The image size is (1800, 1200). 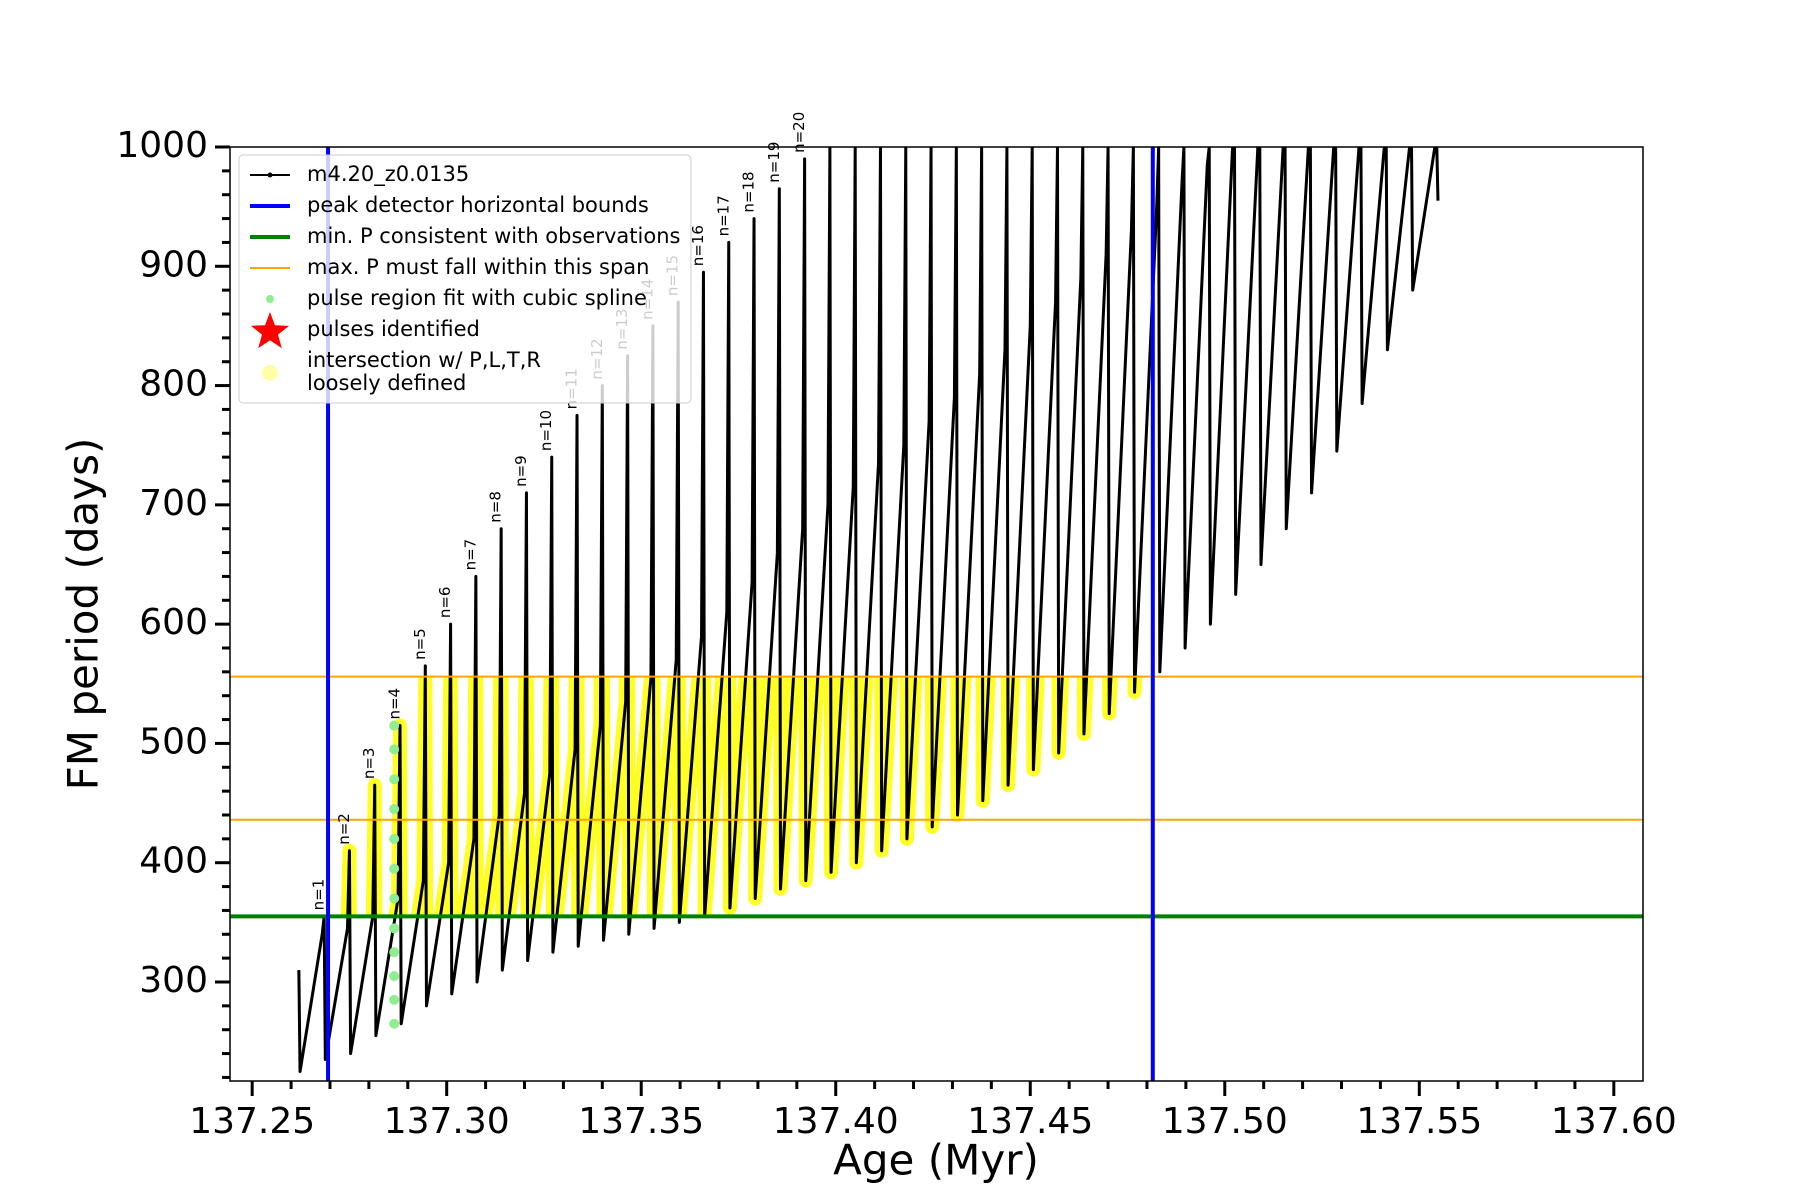 What do you see at coordinates (447, 1121) in the screenshot?
I see `x-tick-label: 137.30` at bounding box center [447, 1121].